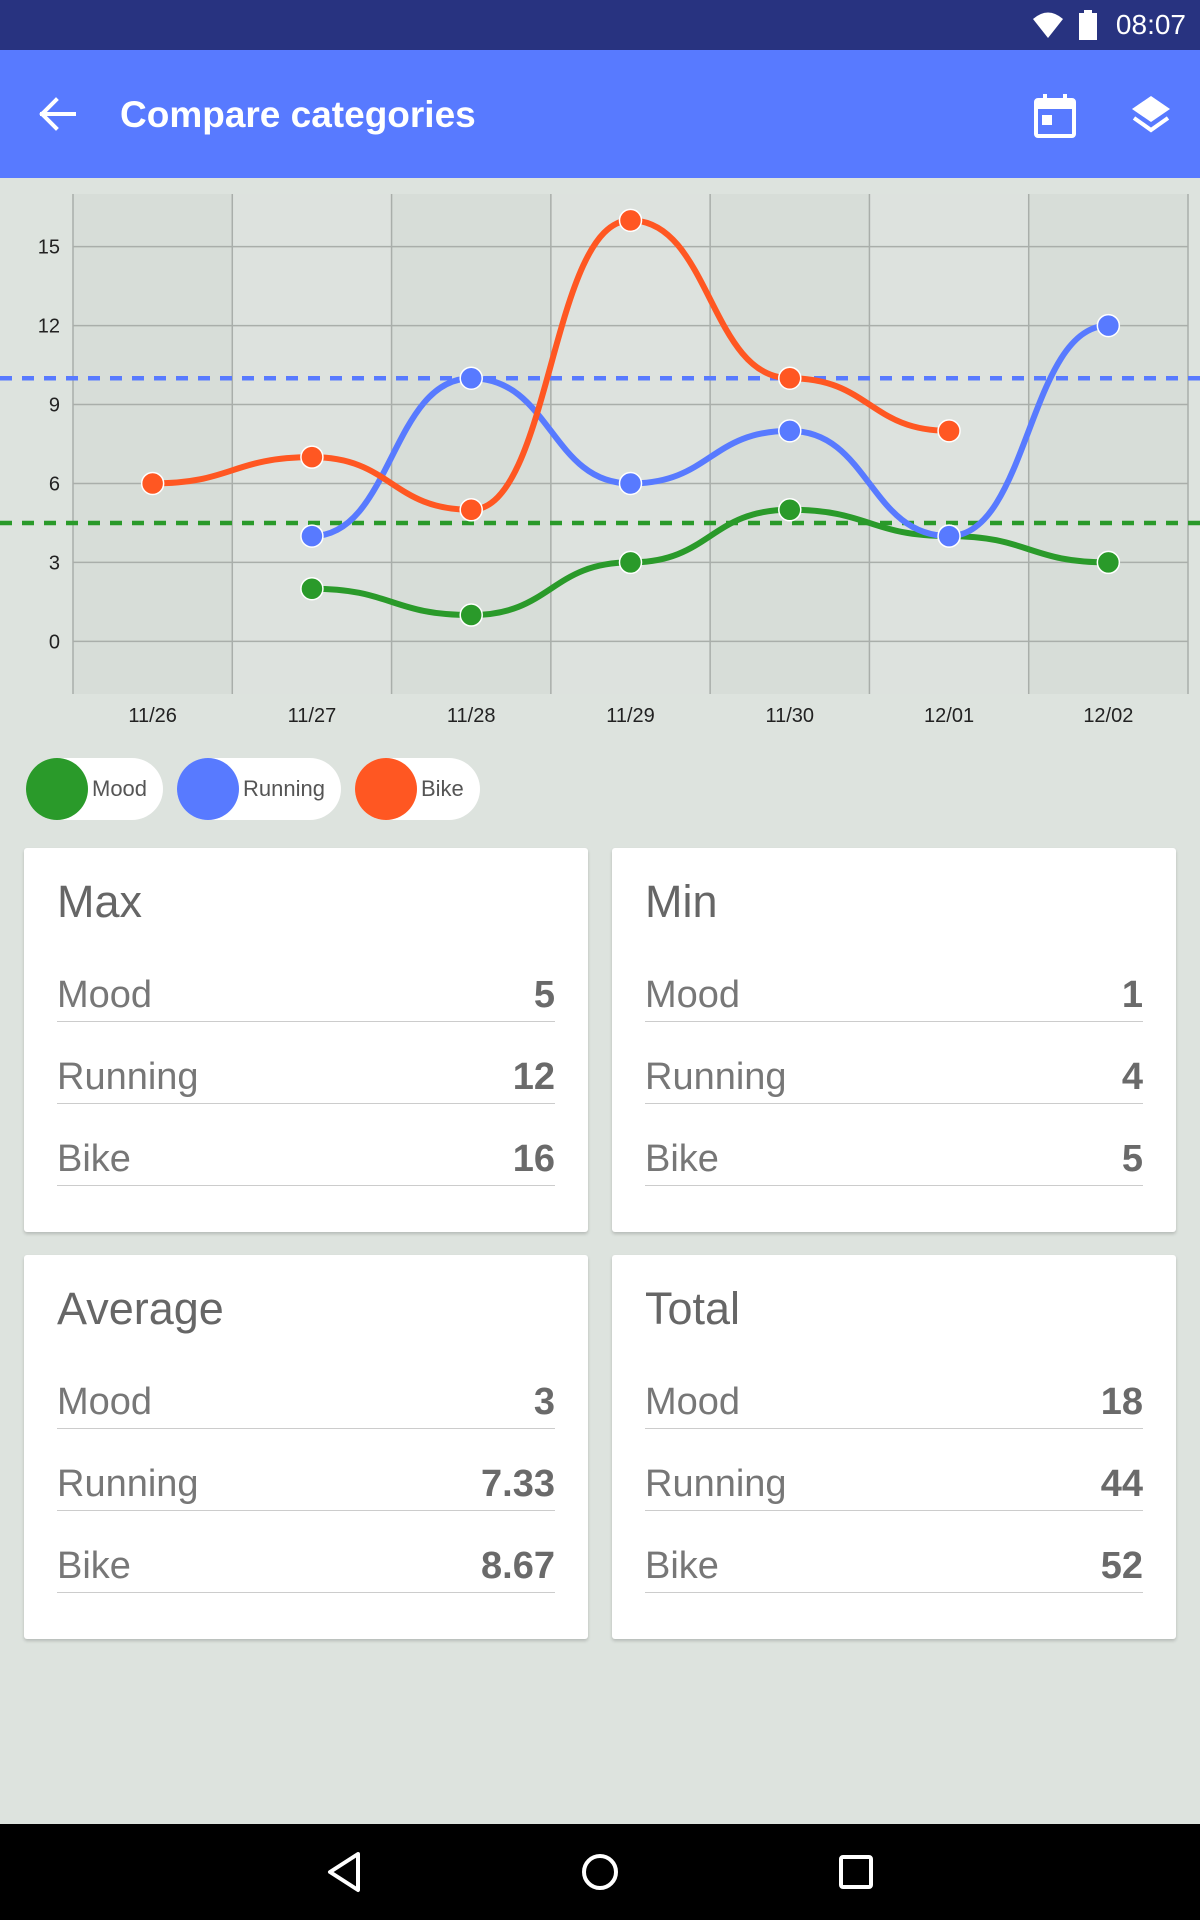 Image resolution: width=1200 pixels, height=1920 pixels. I want to click on stat-value: 16, so click(533, 1159).